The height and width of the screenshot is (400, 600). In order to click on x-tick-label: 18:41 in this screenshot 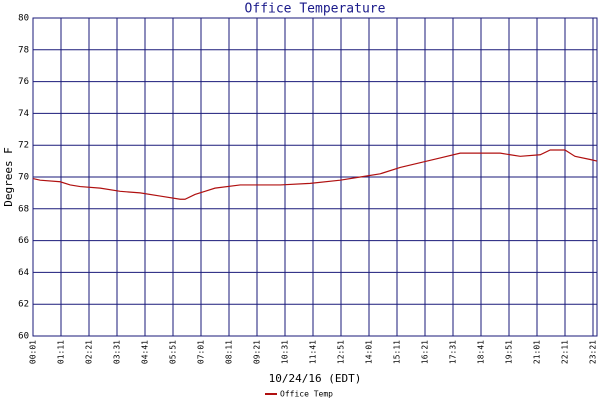, I will do `click(481, 352)`.